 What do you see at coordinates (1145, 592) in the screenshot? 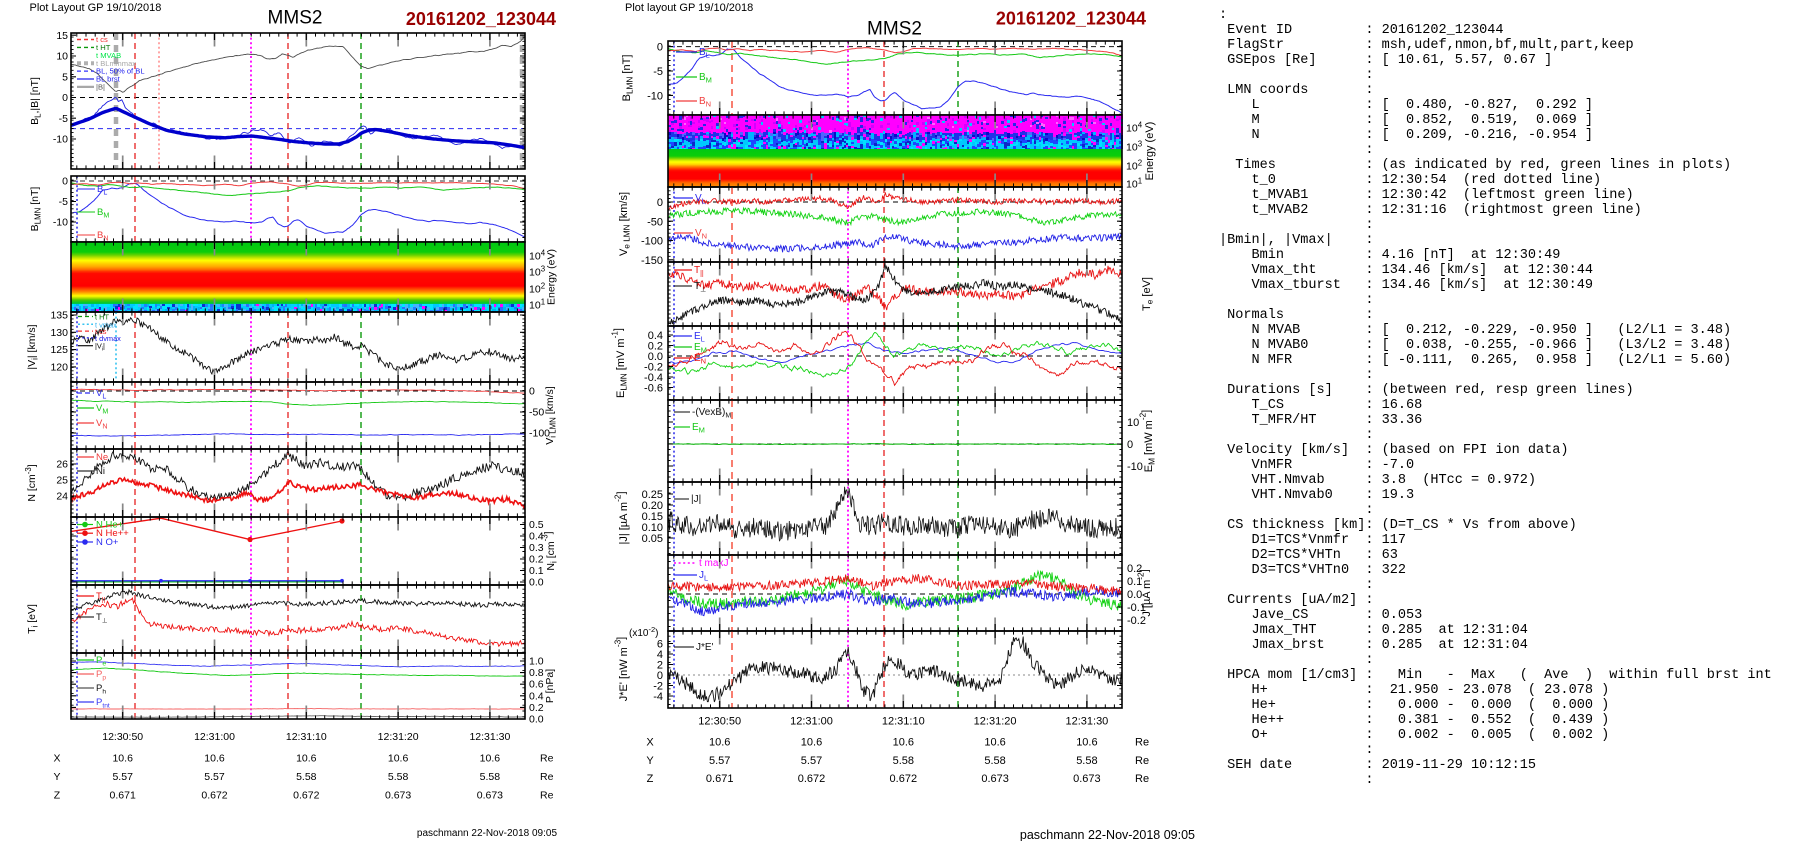
I see `svg-text: J [µA m-2]` at bounding box center [1145, 592].